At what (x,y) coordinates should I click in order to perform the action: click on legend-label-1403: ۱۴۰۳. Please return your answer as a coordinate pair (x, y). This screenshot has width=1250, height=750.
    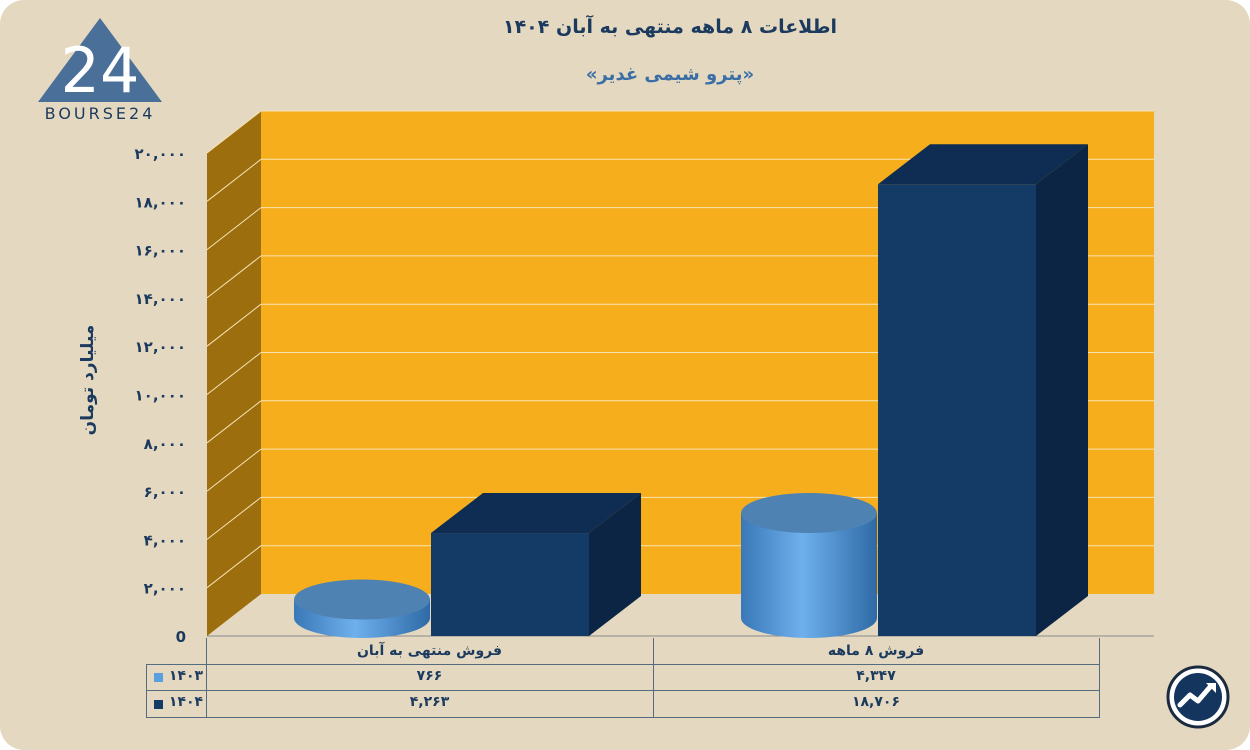
    Looking at the image, I should click on (186, 676).